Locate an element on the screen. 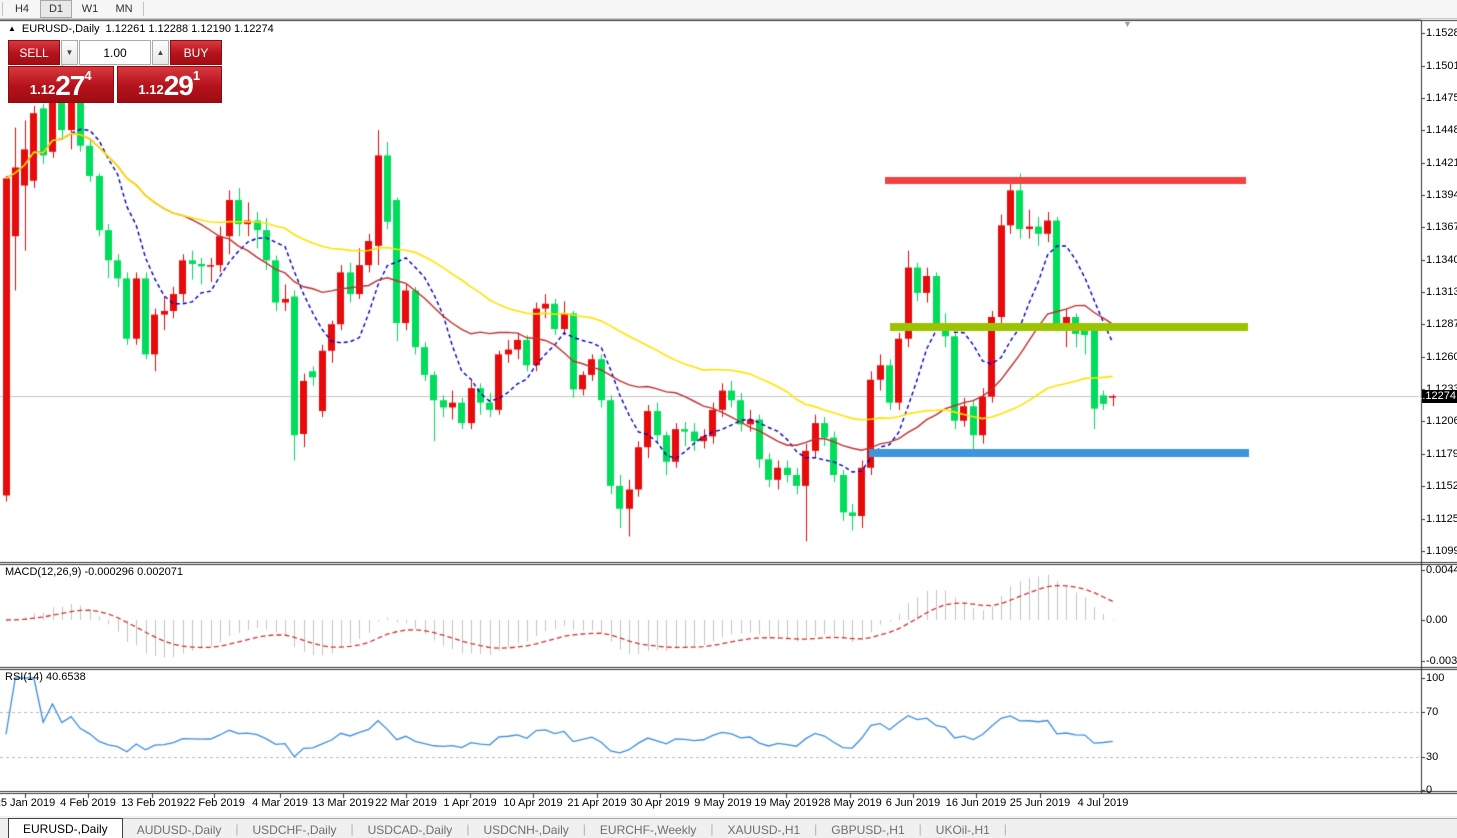 The height and width of the screenshot is (838, 1457). date-axis-label: 10 Apr 2019 is located at coordinates (533, 803).